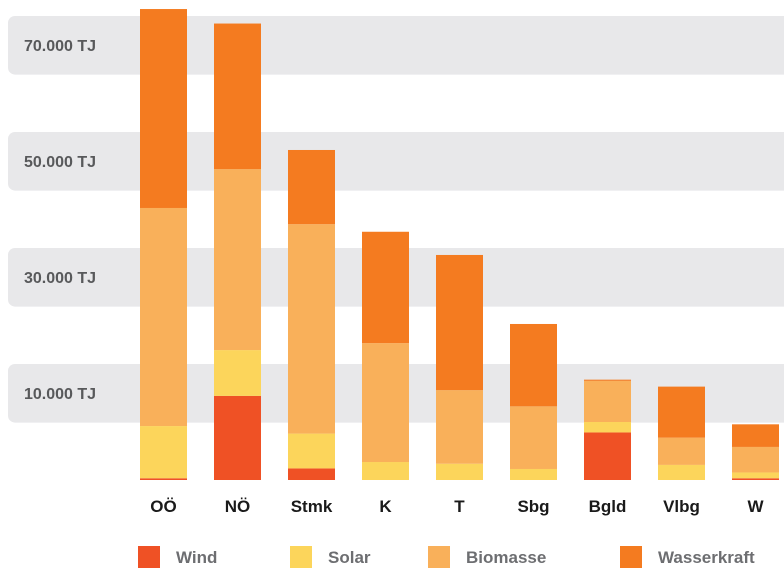  Describe the element at coordinates (312, 506) in the screenshot. I see `x-tick-label: Stmk` at that location.